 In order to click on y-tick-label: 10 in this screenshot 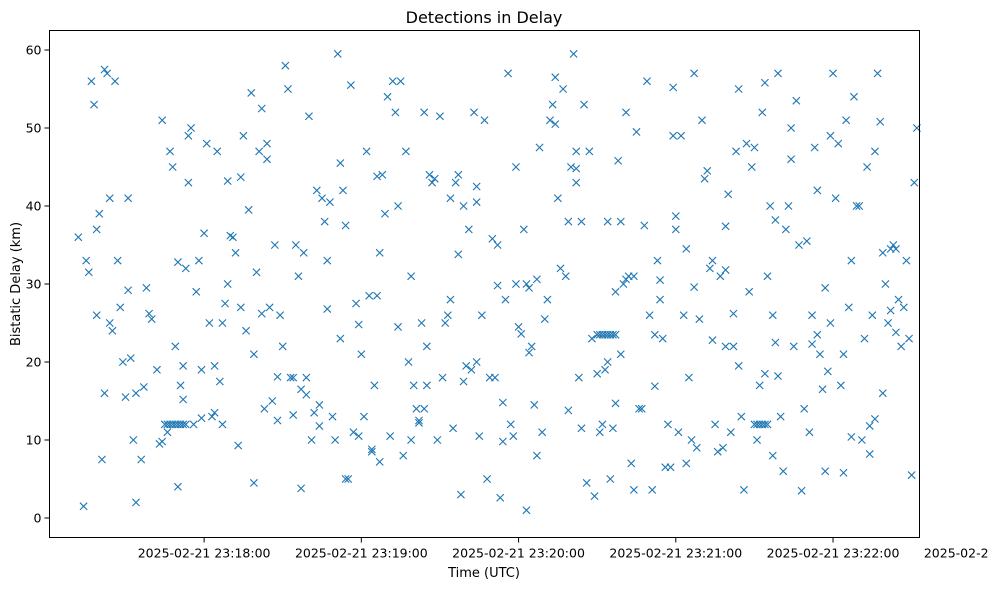, I will do `click(34, 440)`.